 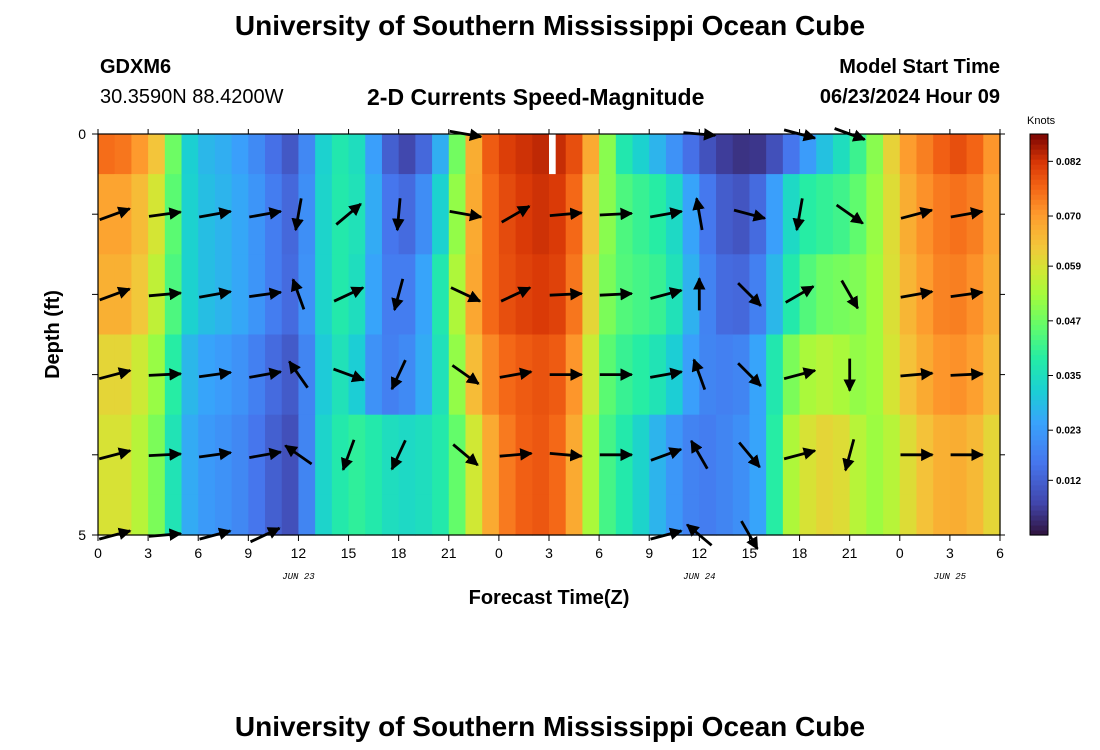 I want to click on station-location: 30.3590N 88.4200W, so click(x=192, y=97).